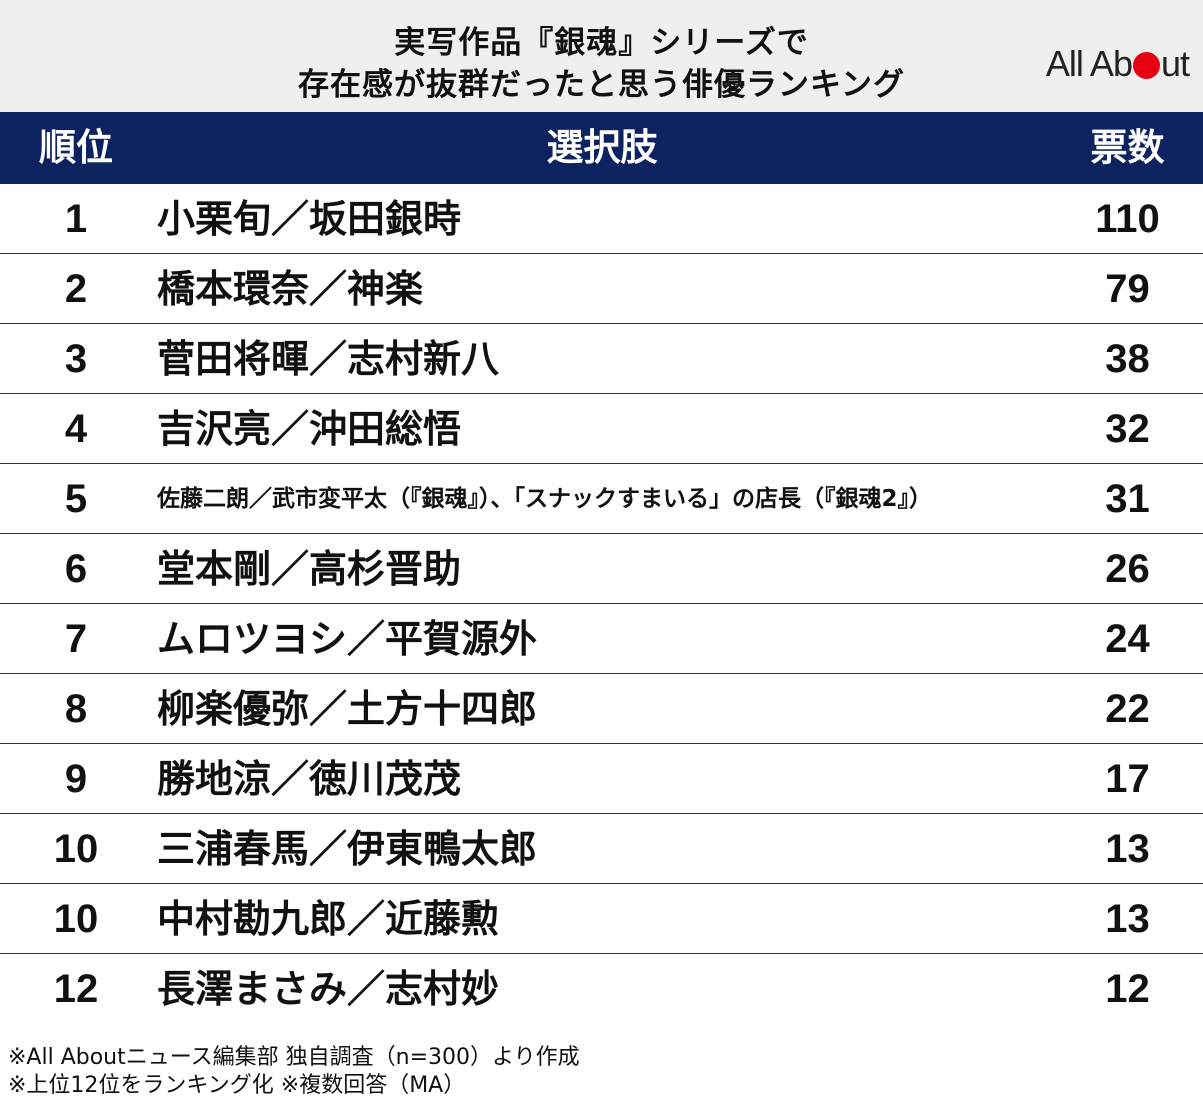 This screenshot has height=1110, width=1203. I want to click on title-line-1: 実写作品『銀魂』シリーズで, so click(601, 43).